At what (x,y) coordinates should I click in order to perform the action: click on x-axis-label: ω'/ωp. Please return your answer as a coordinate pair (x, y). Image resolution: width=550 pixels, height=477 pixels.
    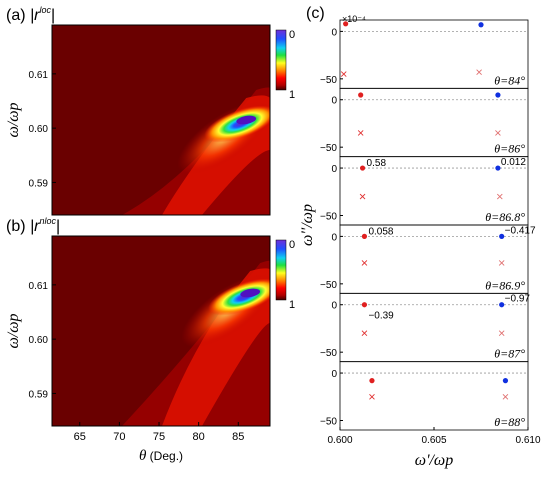
    Looking at the image, I should click on (434, 460).